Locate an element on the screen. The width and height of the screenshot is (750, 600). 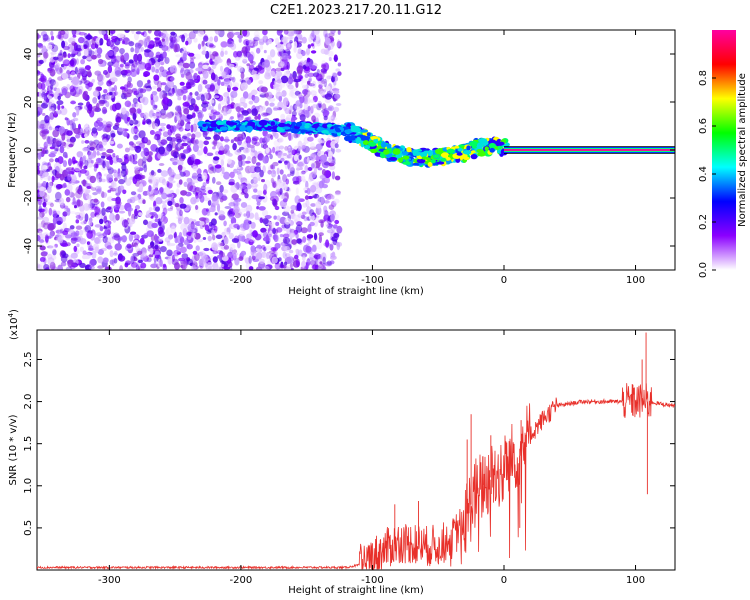
figure-title: C2E1.2023.217.20.11.G12 is located at coordinates (356, 10).